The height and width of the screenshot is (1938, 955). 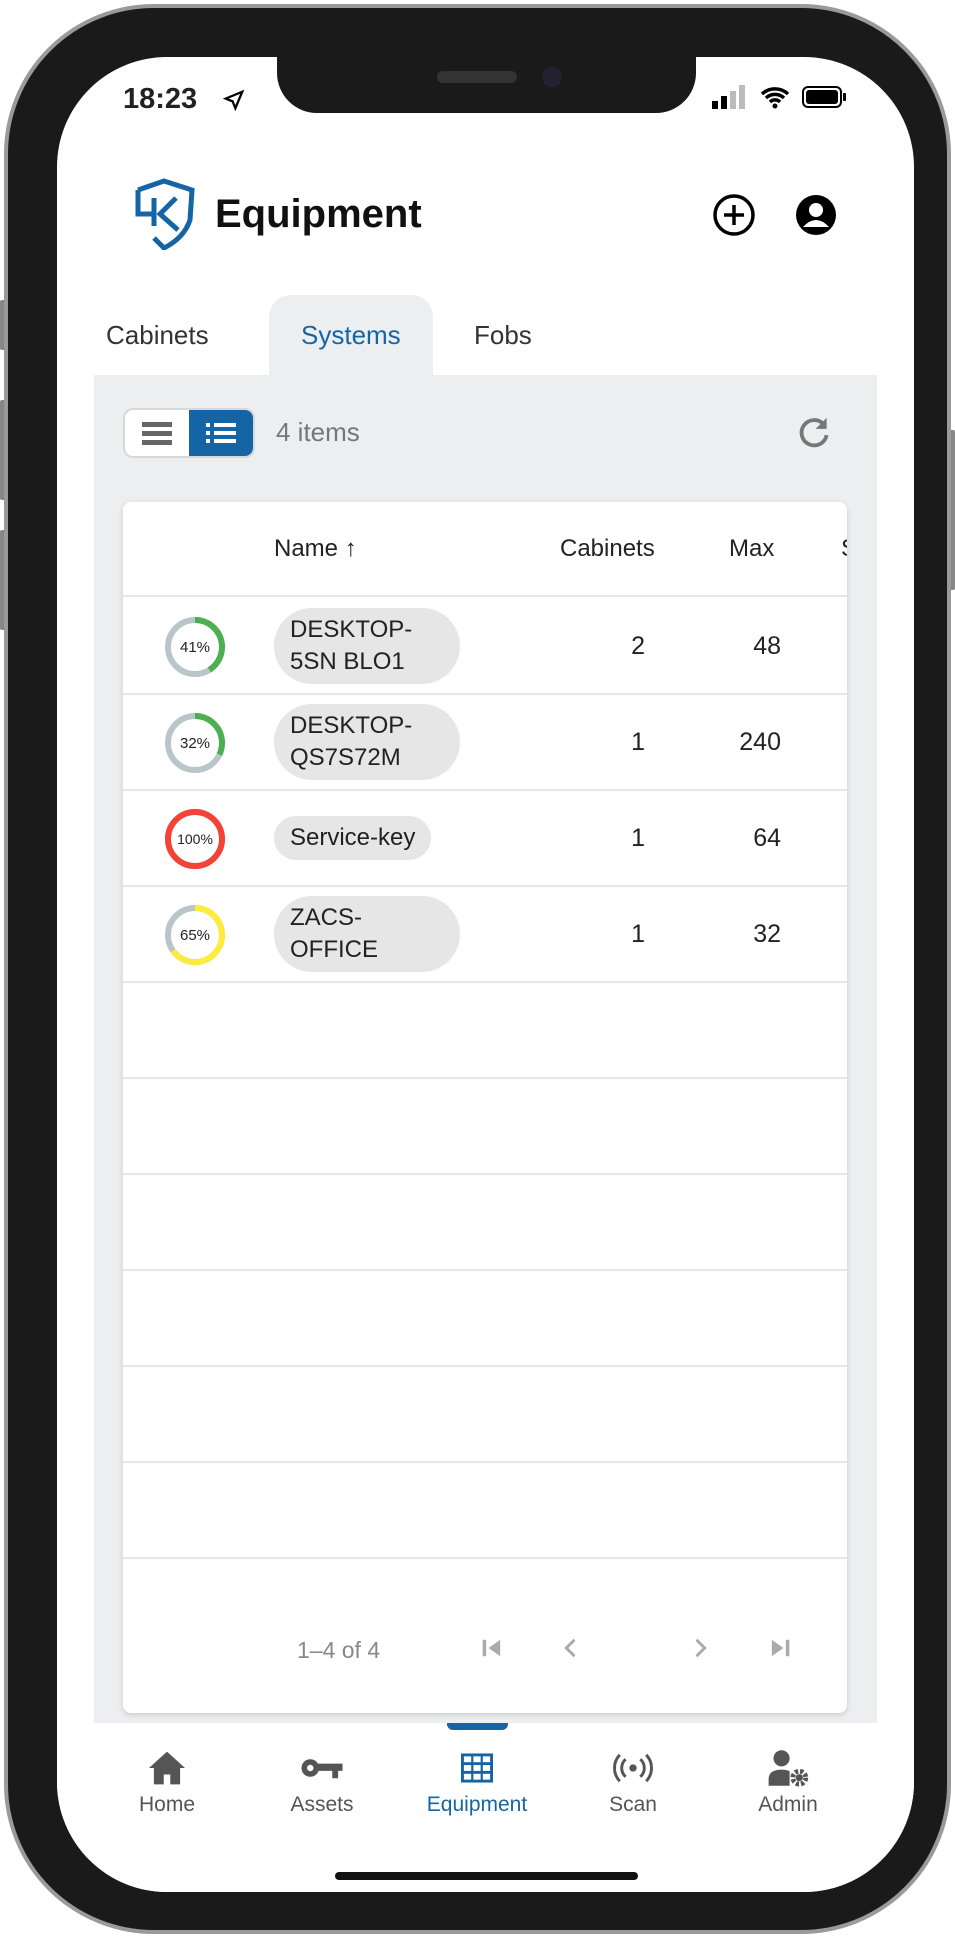 I want to click on pagination-range: 1–4 of 4, so click(x=339, y=1650).